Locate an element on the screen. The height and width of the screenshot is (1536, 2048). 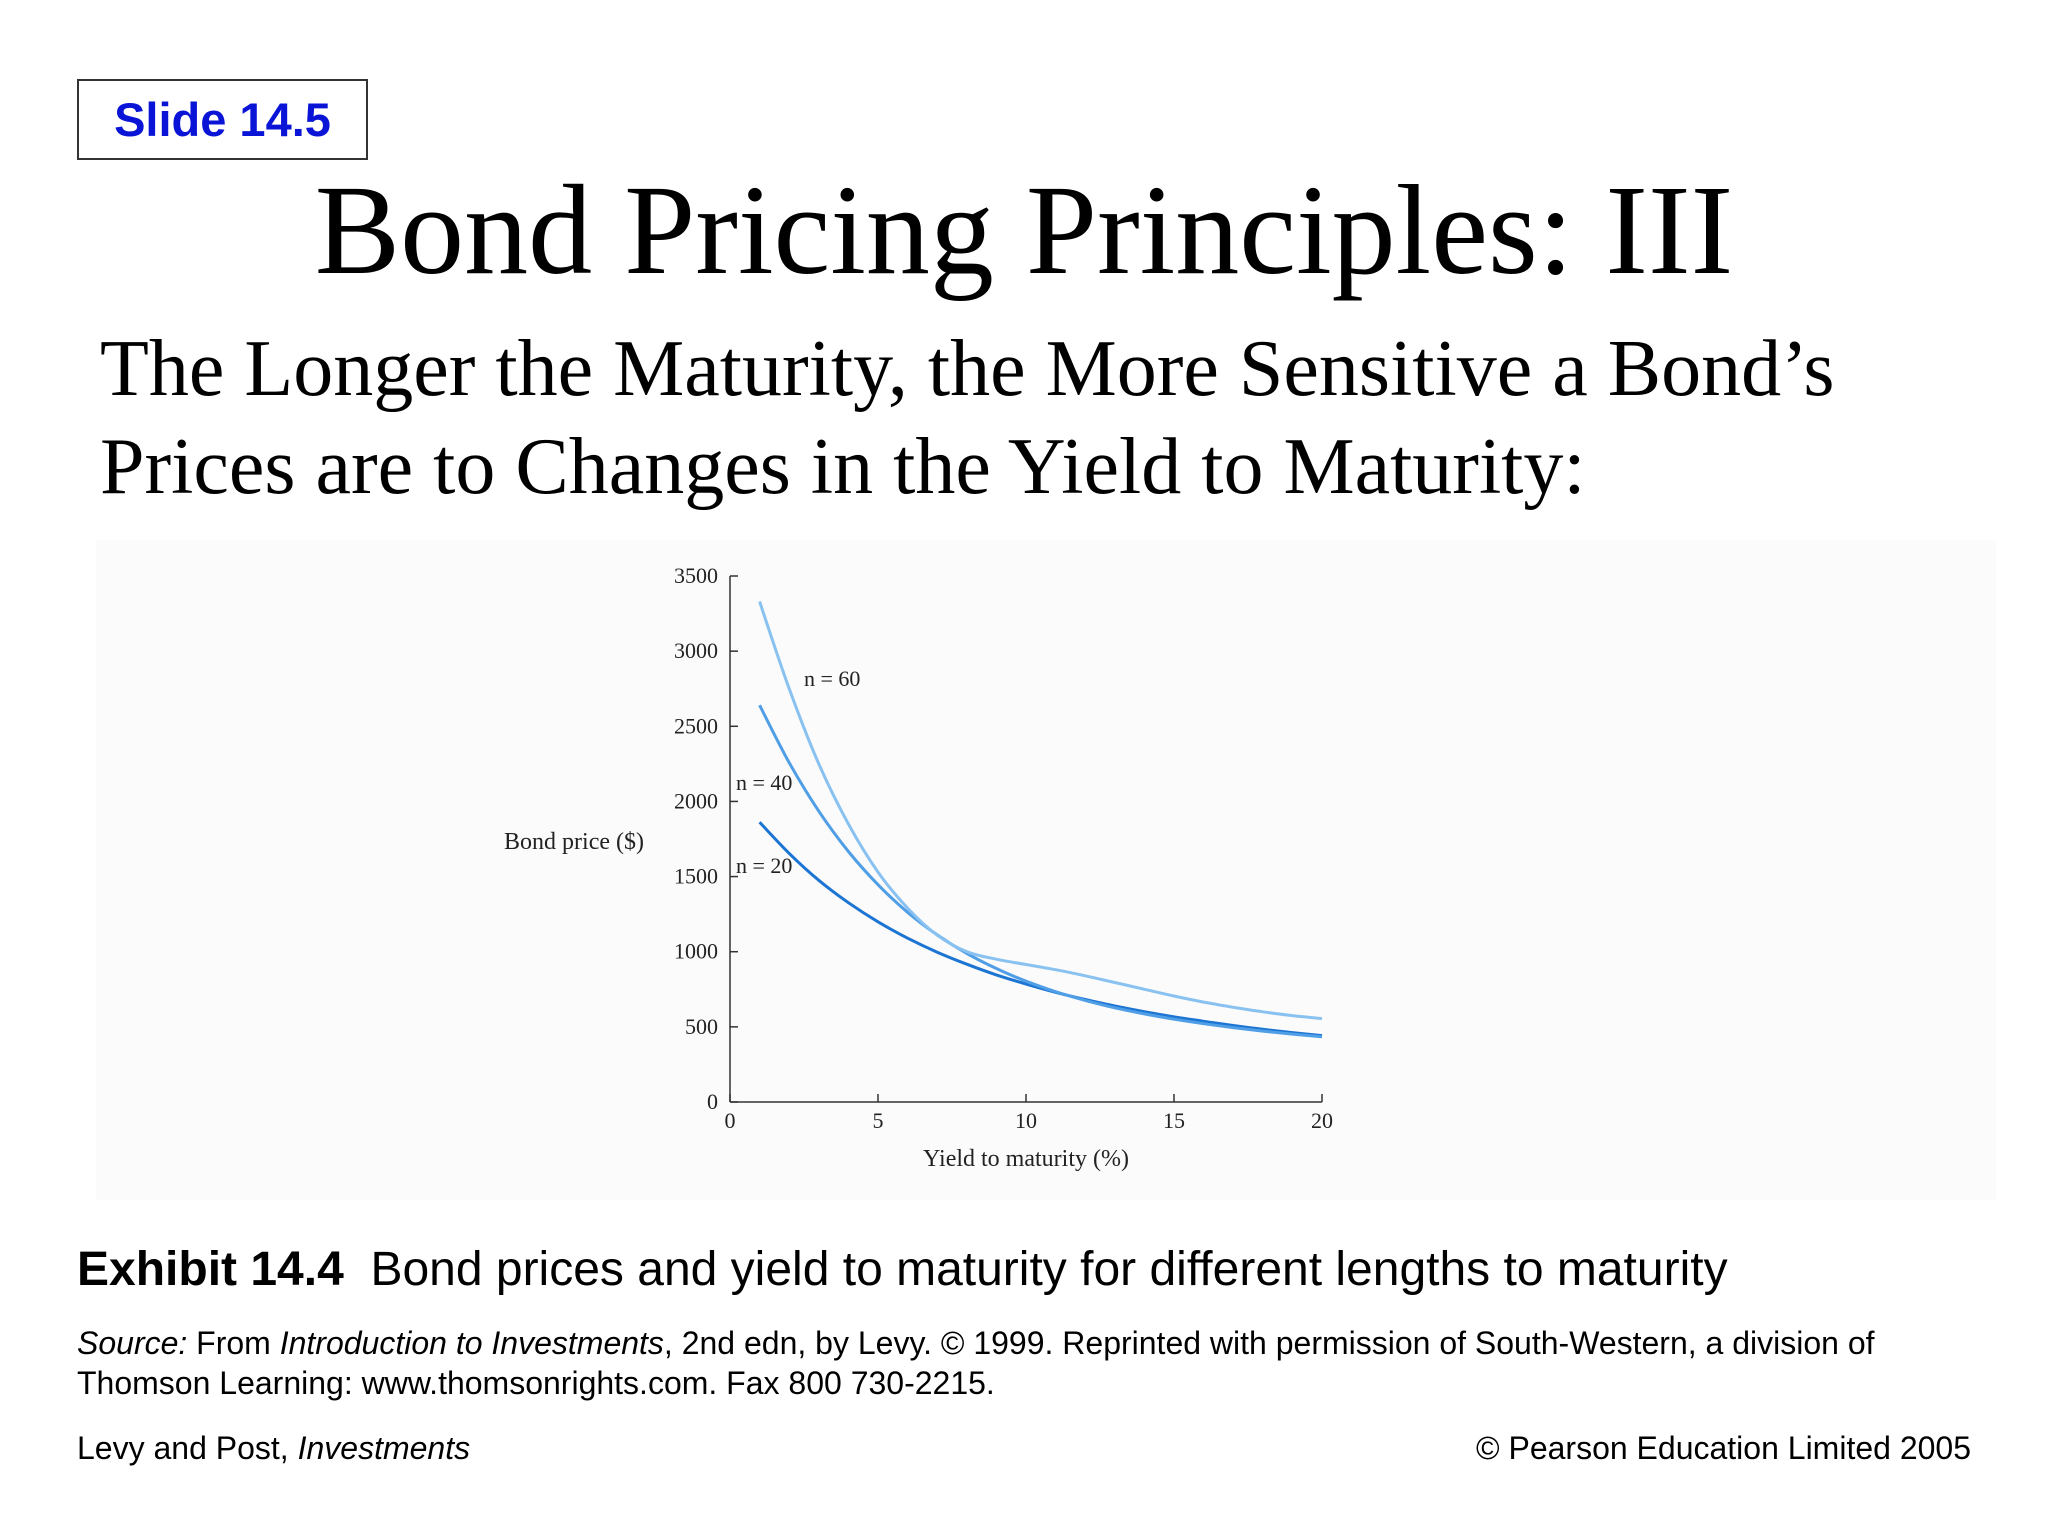
x-axis-title: Yield to maturity (%) is located at coordinates (1026, 1159).